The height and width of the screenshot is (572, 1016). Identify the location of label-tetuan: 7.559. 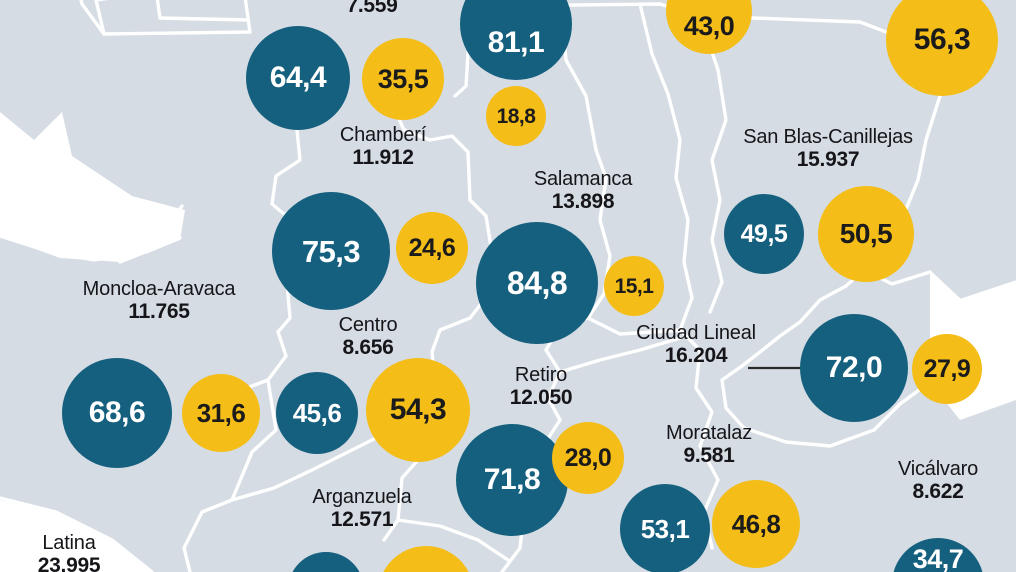
(371, 9).